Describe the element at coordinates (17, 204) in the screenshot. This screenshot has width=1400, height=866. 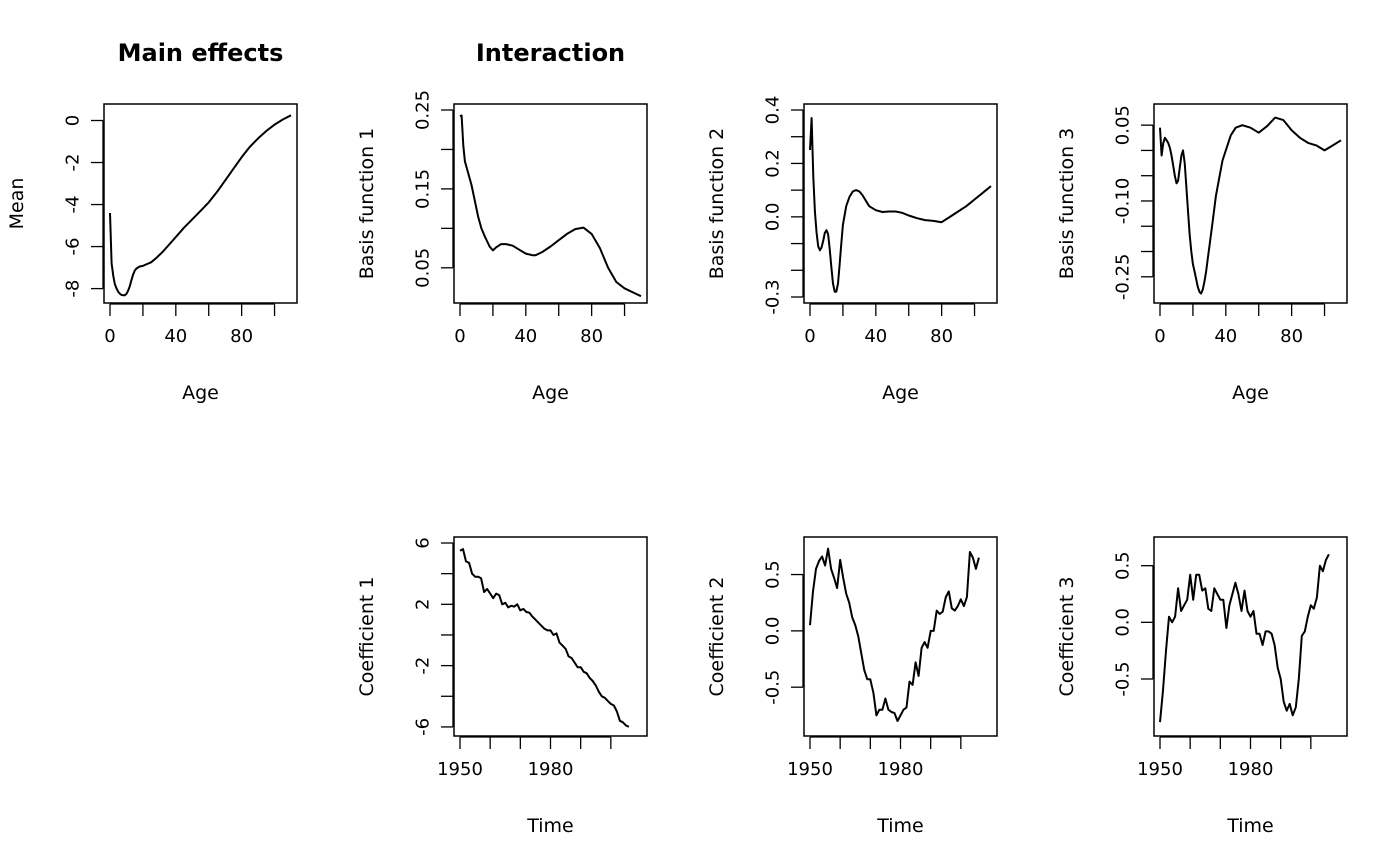
I see `y-axis-label: Mean` at that location.